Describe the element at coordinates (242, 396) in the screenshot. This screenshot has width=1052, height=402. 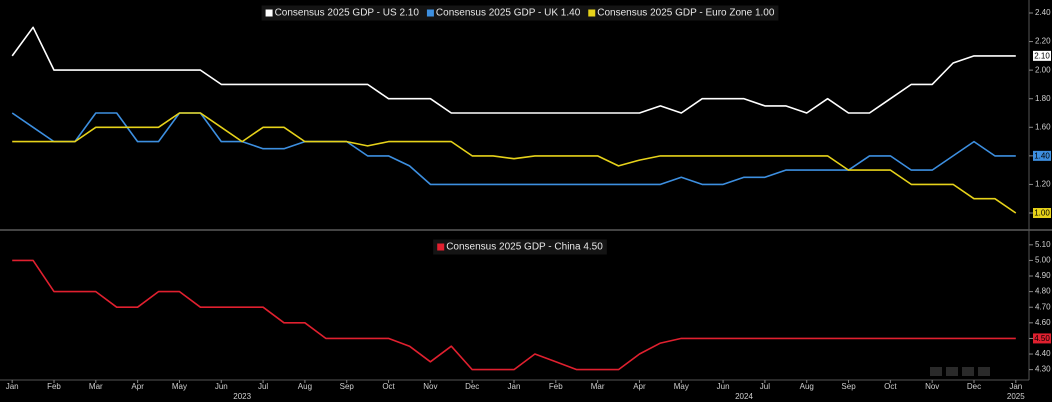
I see `x-year-label: 2023` at that location.